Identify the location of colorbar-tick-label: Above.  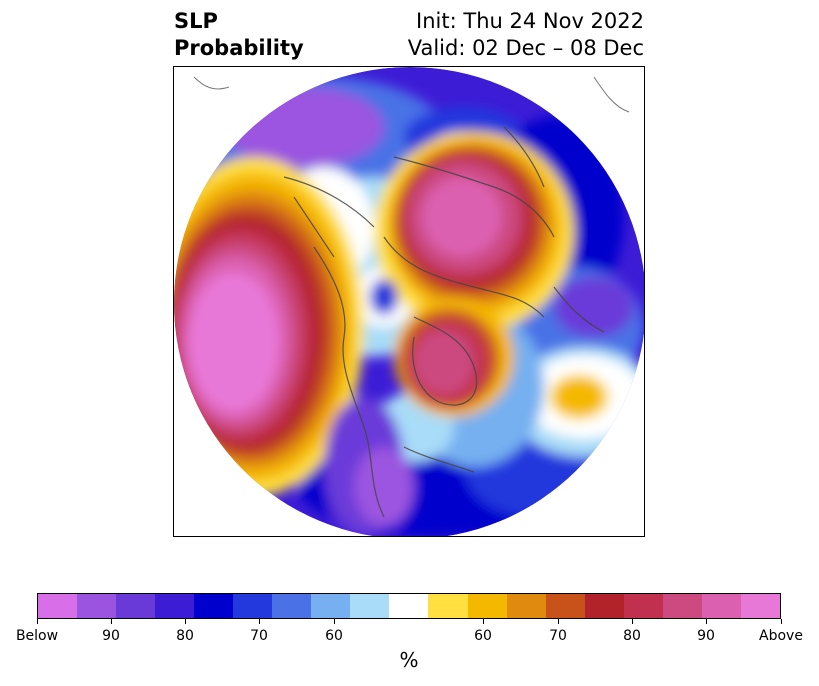
(781, 636).